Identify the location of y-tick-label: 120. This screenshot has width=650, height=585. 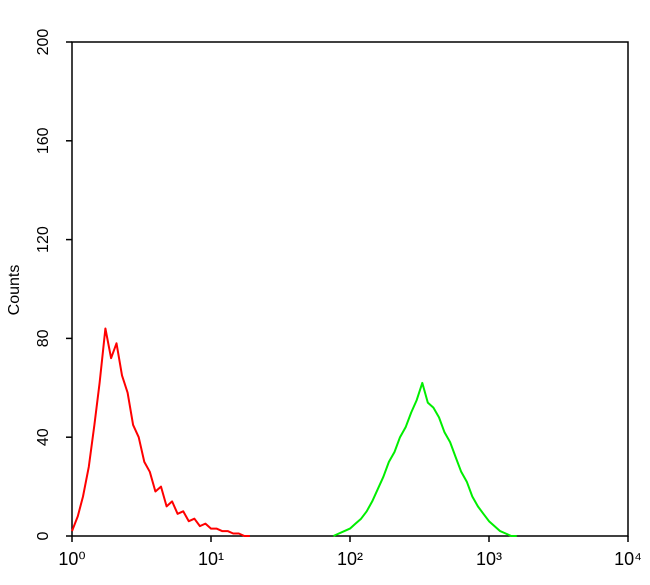
(43, 239).